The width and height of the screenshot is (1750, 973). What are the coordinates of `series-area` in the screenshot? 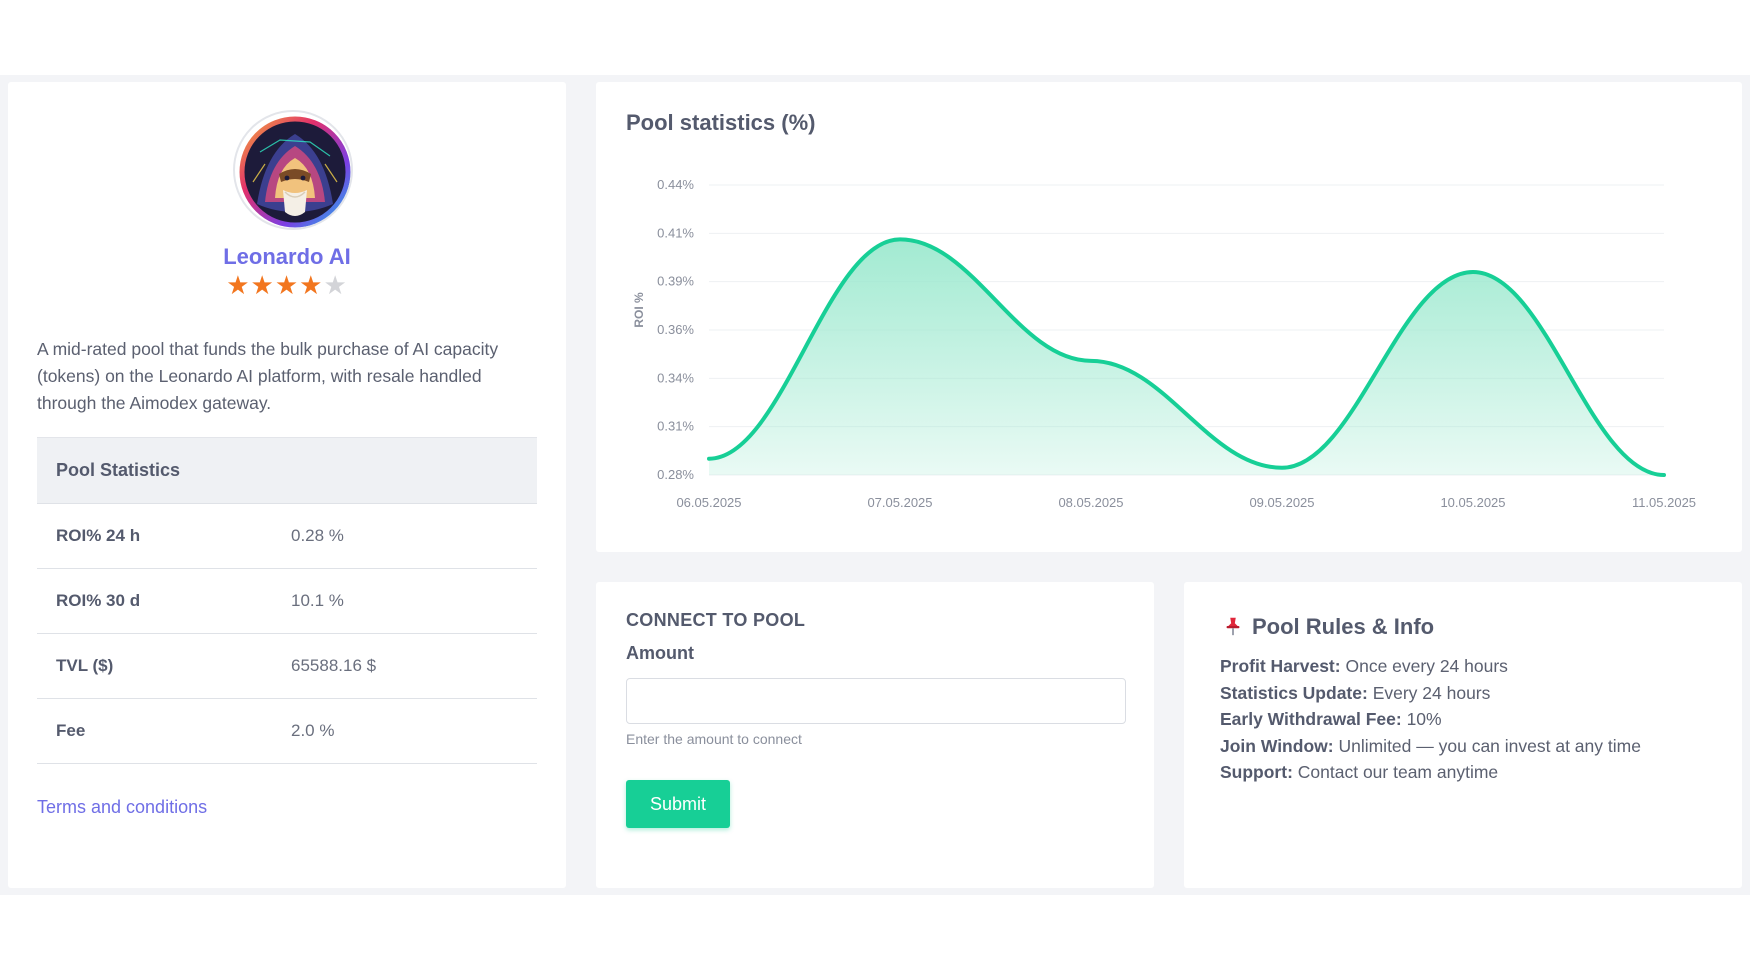 It's located at (1186, 357).